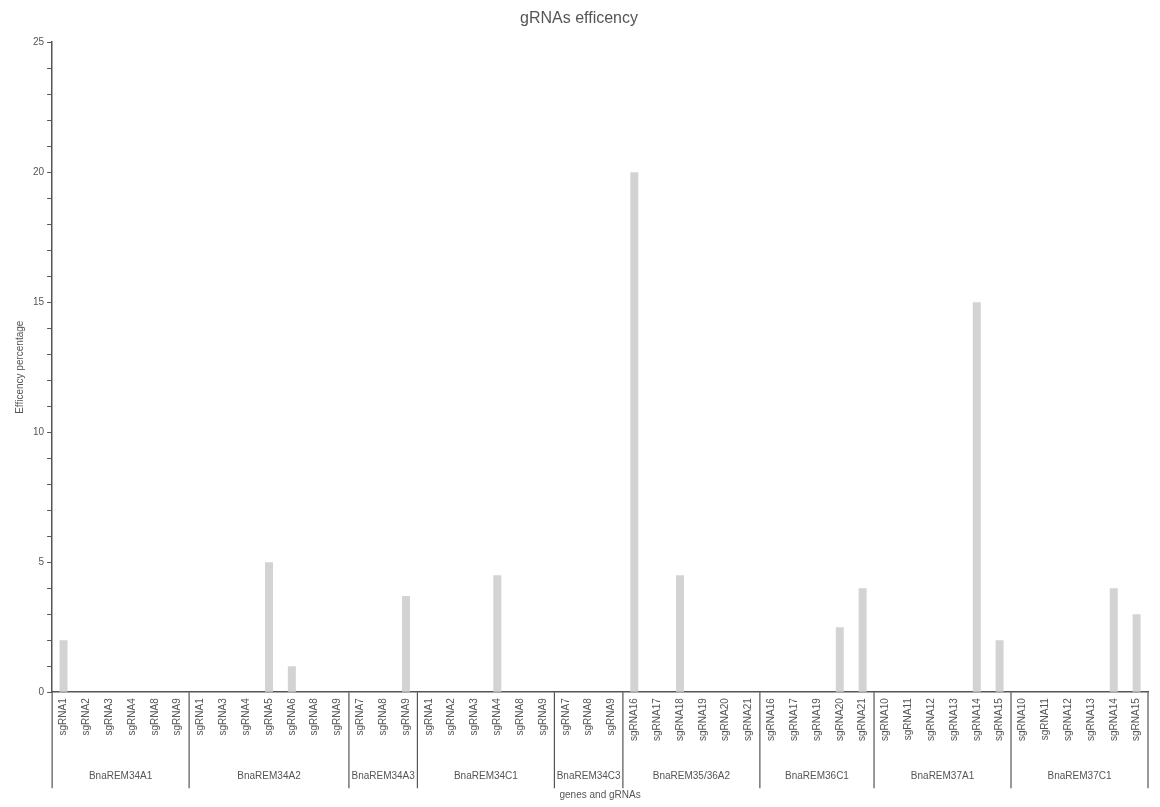  Describe the element at coordinates (39, 431) in the screenshot. I see `y-tick-label: 10` at that location.